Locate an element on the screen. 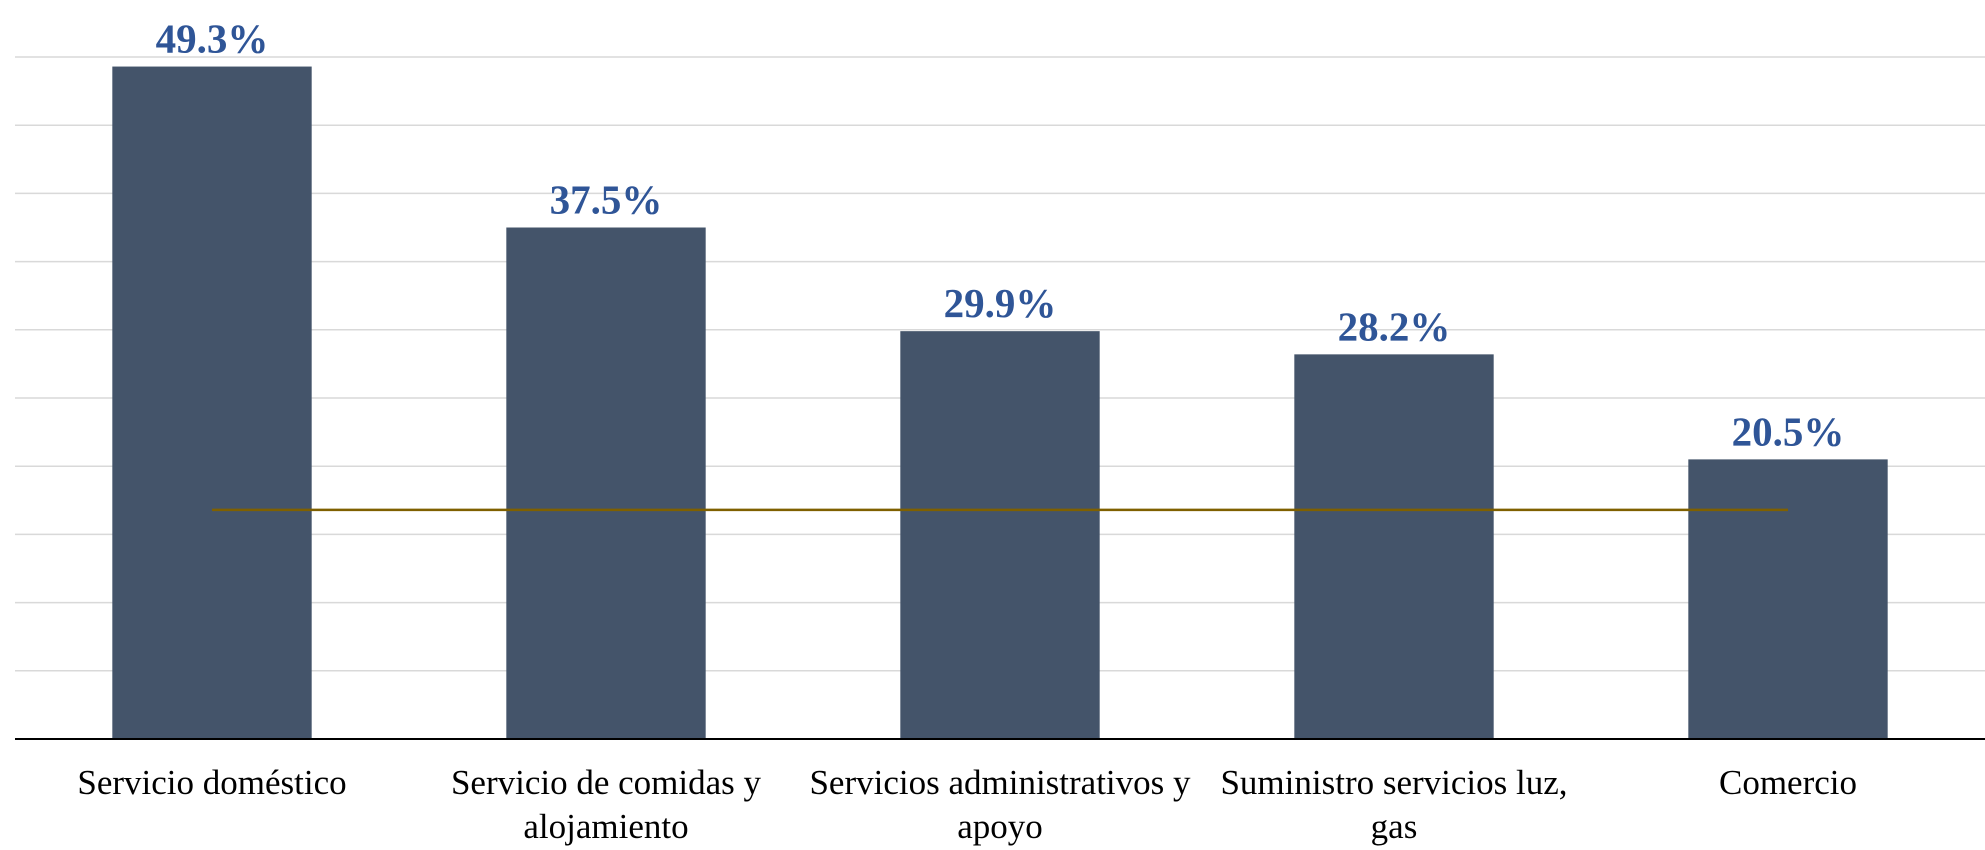 The width and height of the screenshot is (1985, 850). value-label: 28.2% is located at coordinates (1394, 326).